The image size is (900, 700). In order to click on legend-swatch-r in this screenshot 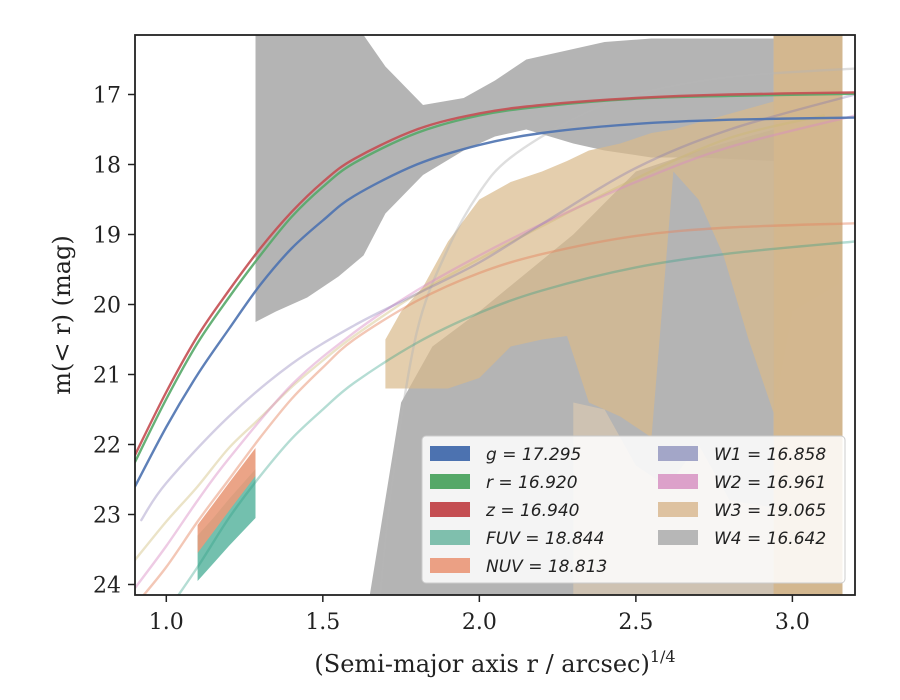, I will do `click(450, 481)`.